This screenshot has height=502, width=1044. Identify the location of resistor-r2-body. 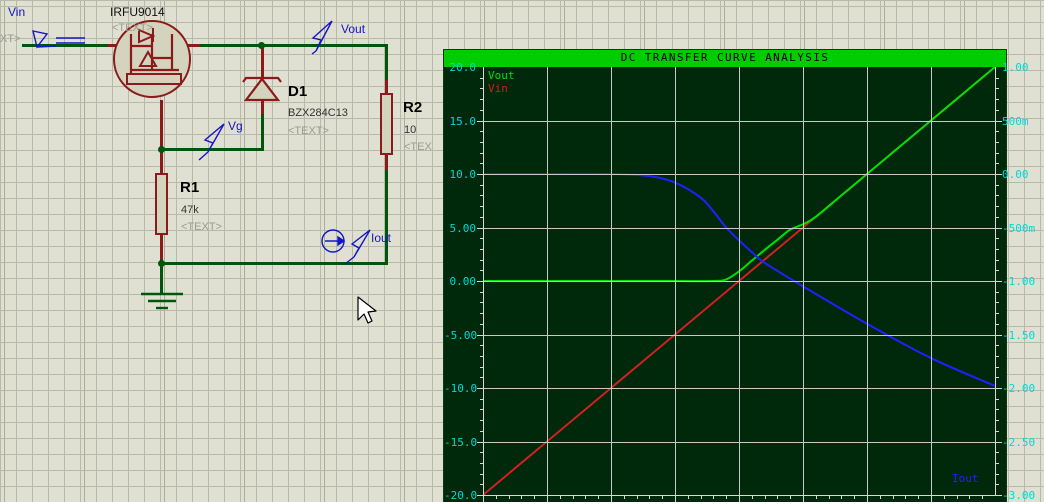
(386, 124).